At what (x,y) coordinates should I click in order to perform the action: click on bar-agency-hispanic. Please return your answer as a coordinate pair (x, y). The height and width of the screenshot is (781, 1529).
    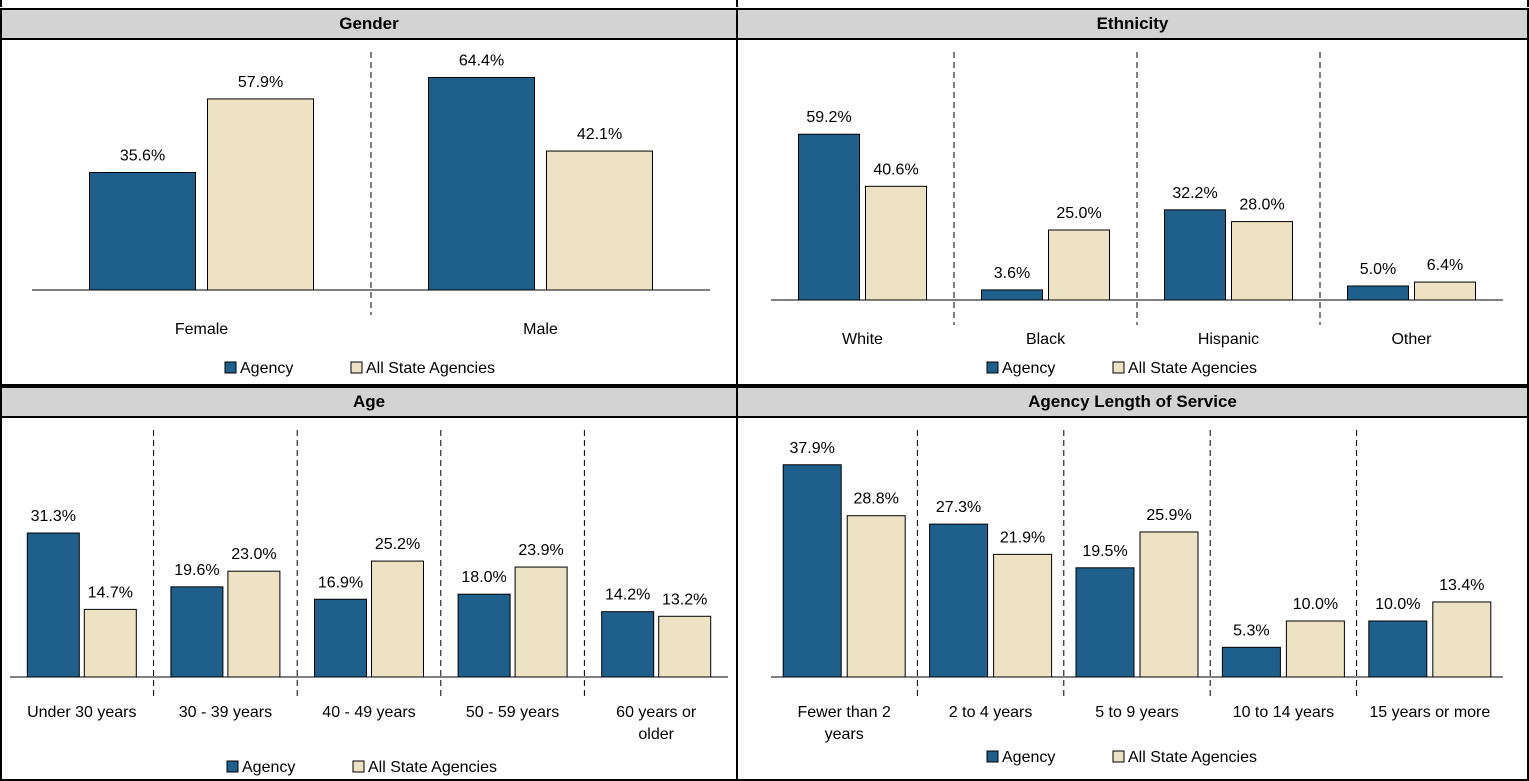
    Looking at the image, I should click on (1195, 255).